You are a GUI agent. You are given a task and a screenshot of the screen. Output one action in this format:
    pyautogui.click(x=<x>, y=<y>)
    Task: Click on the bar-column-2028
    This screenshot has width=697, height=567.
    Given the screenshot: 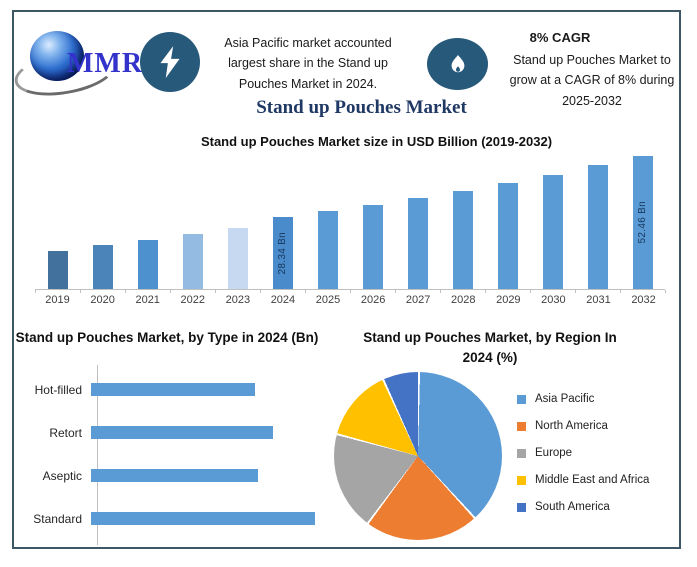 What is the action you would take?
    pyautogui.click(x=462, y=219)
    